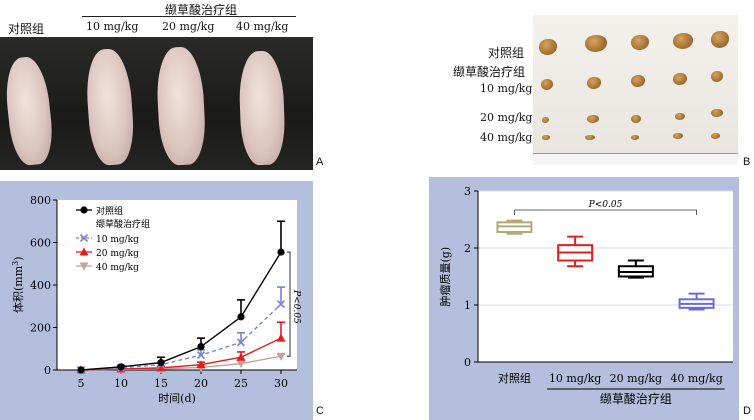  What do you see at coordinates (40, 328) in the screenshot?
I see `y-tick-label: 200` at bounding box center [40, 328].